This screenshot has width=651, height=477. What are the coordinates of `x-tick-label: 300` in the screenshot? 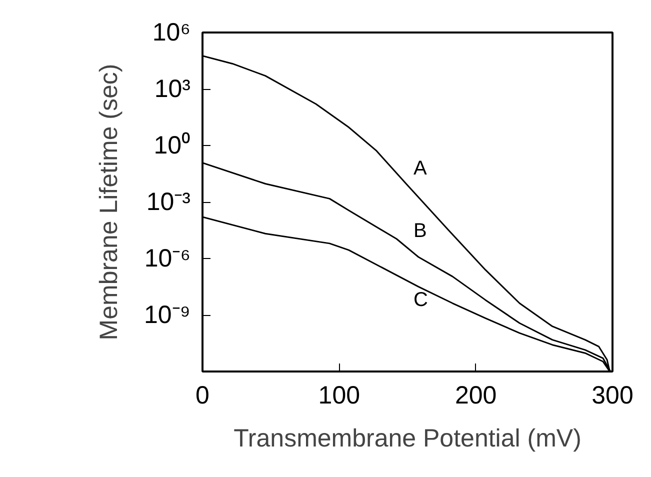 It's located at (613, 396).